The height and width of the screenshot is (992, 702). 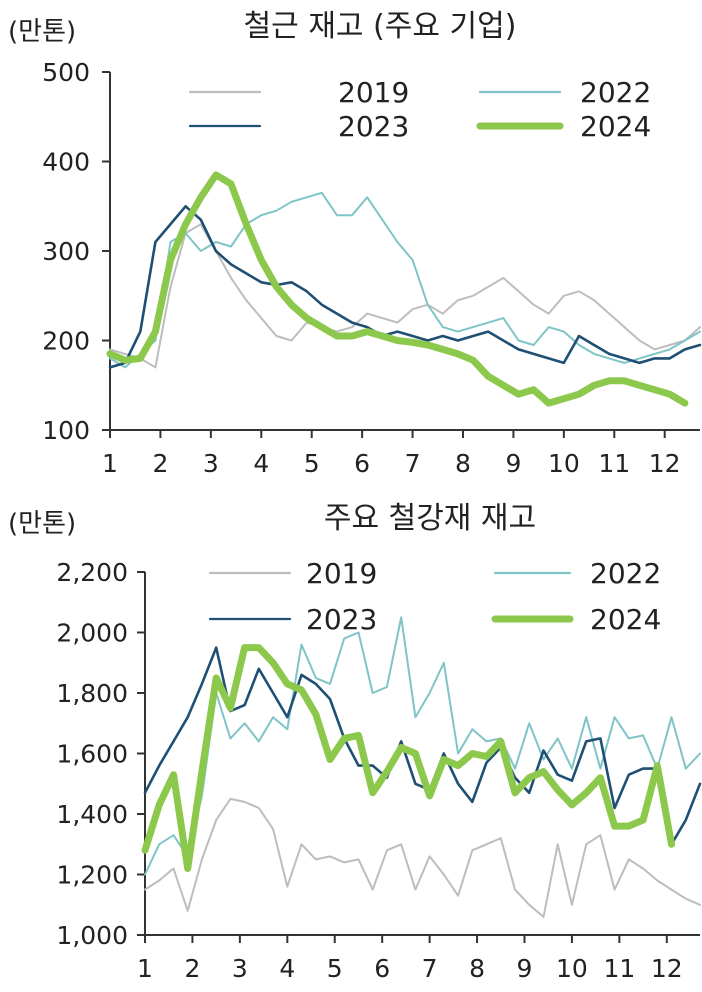 What do you see at coordinates (92, 572) in the screenshot?
I see `y-tick-label: 2,200` at bounding box center [92, 572].